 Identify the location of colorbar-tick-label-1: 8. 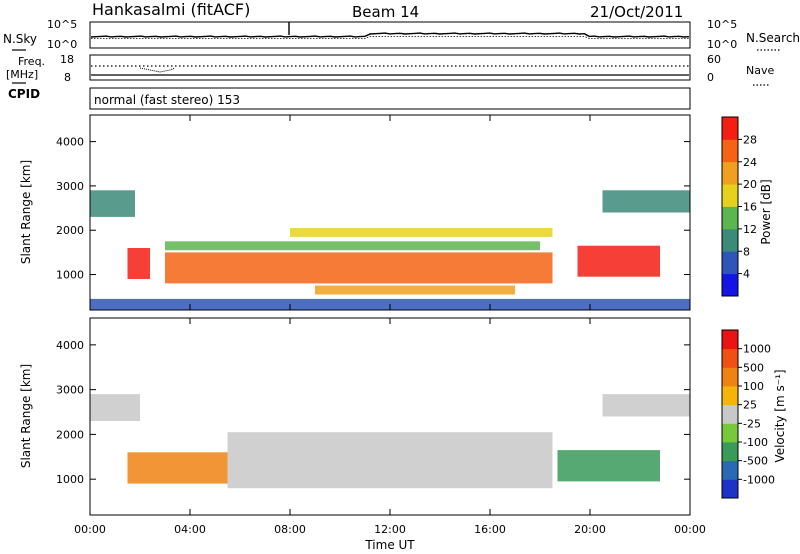
(746, 251).